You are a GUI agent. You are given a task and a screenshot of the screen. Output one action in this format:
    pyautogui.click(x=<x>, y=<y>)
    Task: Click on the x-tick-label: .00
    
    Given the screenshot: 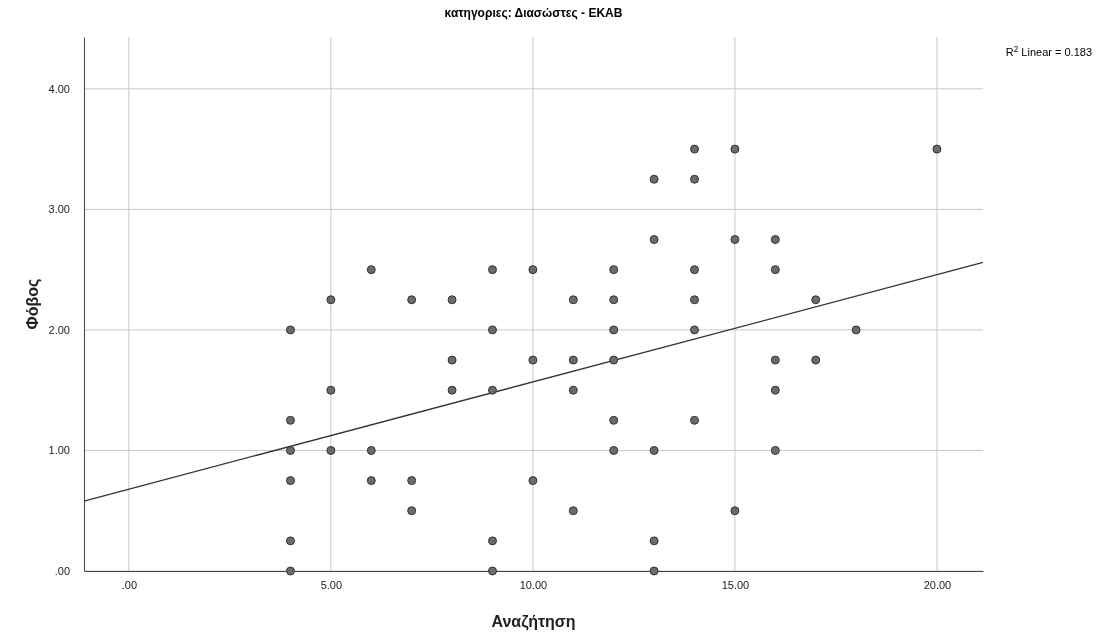 What is the action you would take?
    pyautogui.click(x=129, y=584)
    